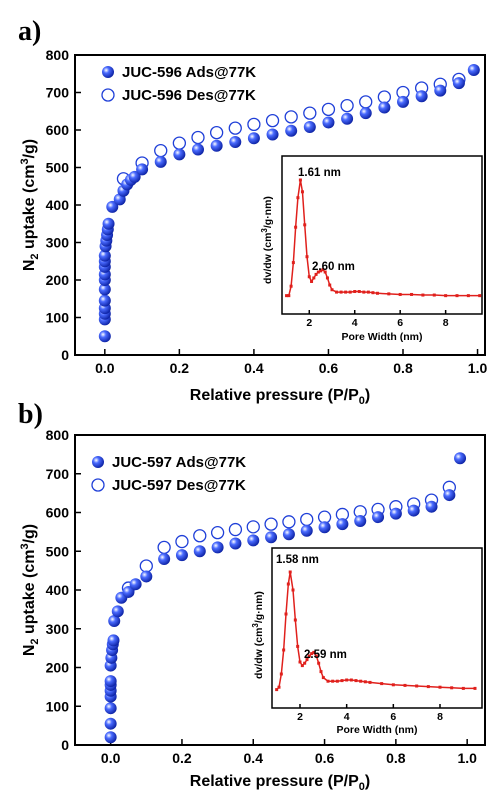  Describe the element at coordinates (65, 355) in the screenshot. I see `y-tick-label: 0` at that location.